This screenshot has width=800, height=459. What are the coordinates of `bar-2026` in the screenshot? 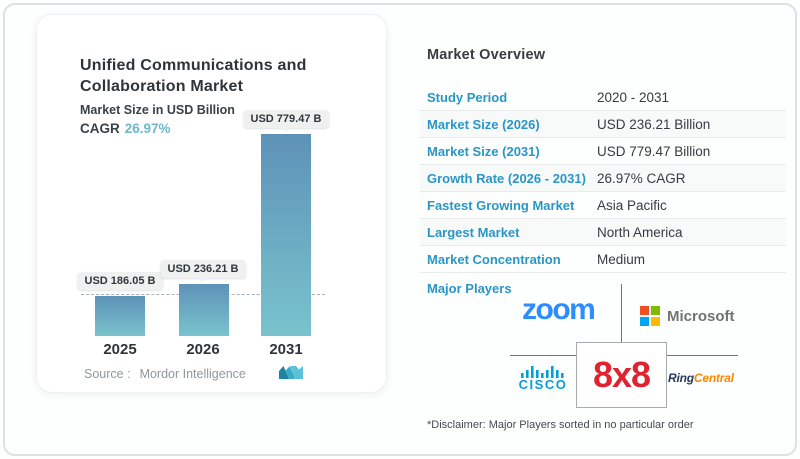 It's located at (204, 310).